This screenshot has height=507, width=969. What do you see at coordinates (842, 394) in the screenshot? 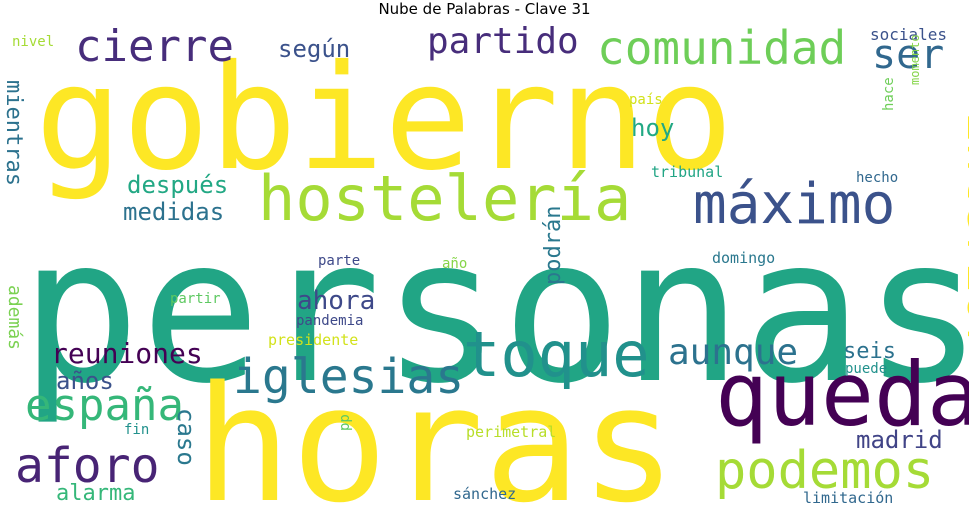
I see `word-3: queda` at bounding box center [842, 394].